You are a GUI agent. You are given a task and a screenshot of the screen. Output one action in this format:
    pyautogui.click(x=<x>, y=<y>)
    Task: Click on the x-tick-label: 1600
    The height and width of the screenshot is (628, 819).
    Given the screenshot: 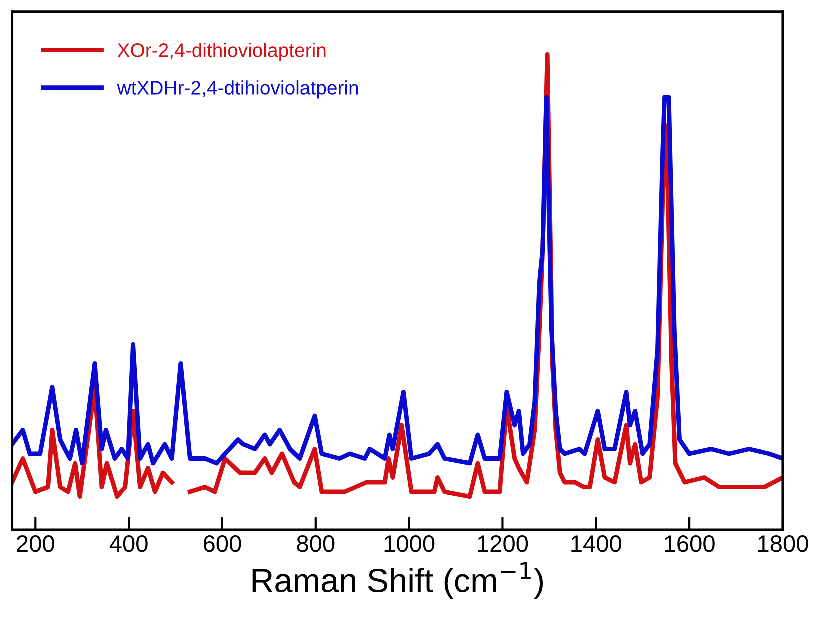 What is the action you would take?
    pyautogui.click(x=690, y=544)
    